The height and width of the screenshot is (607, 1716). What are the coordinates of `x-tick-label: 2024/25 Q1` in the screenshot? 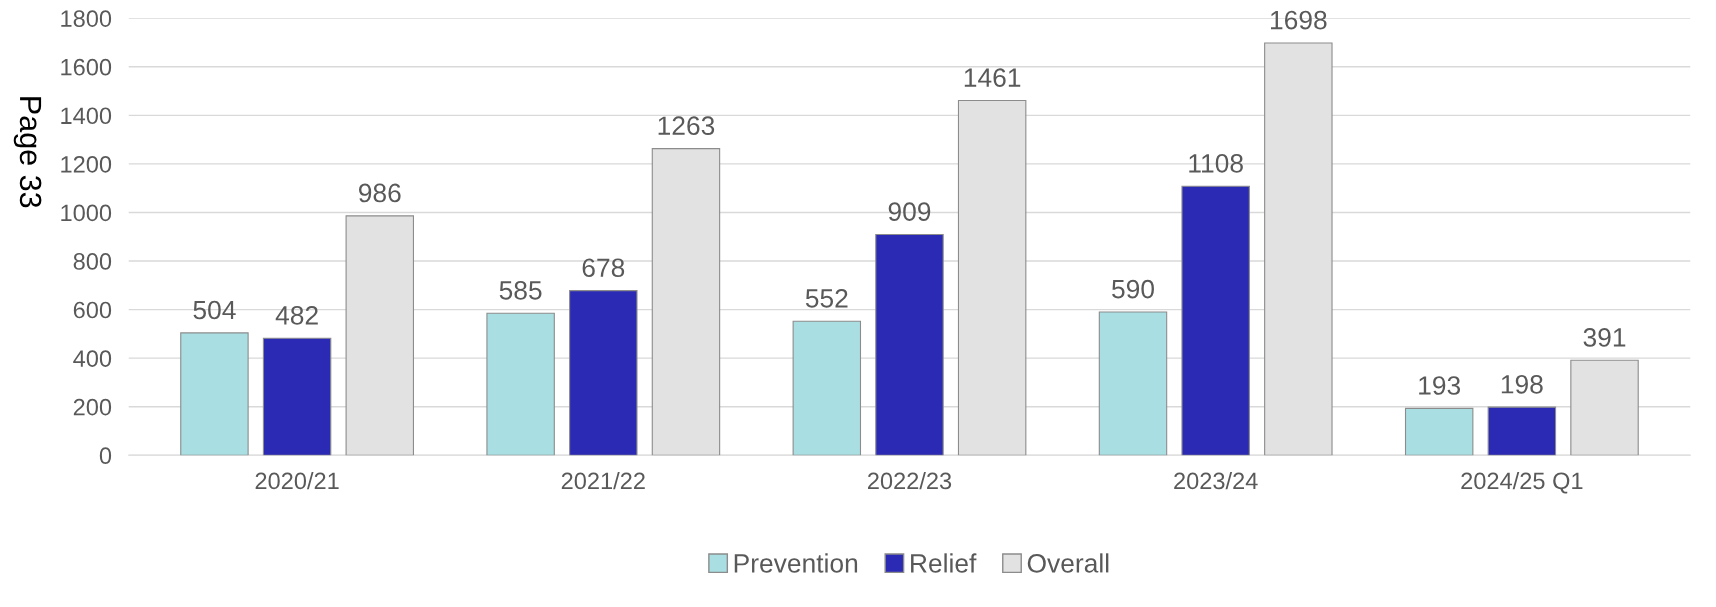 It's located at (1522, 482).